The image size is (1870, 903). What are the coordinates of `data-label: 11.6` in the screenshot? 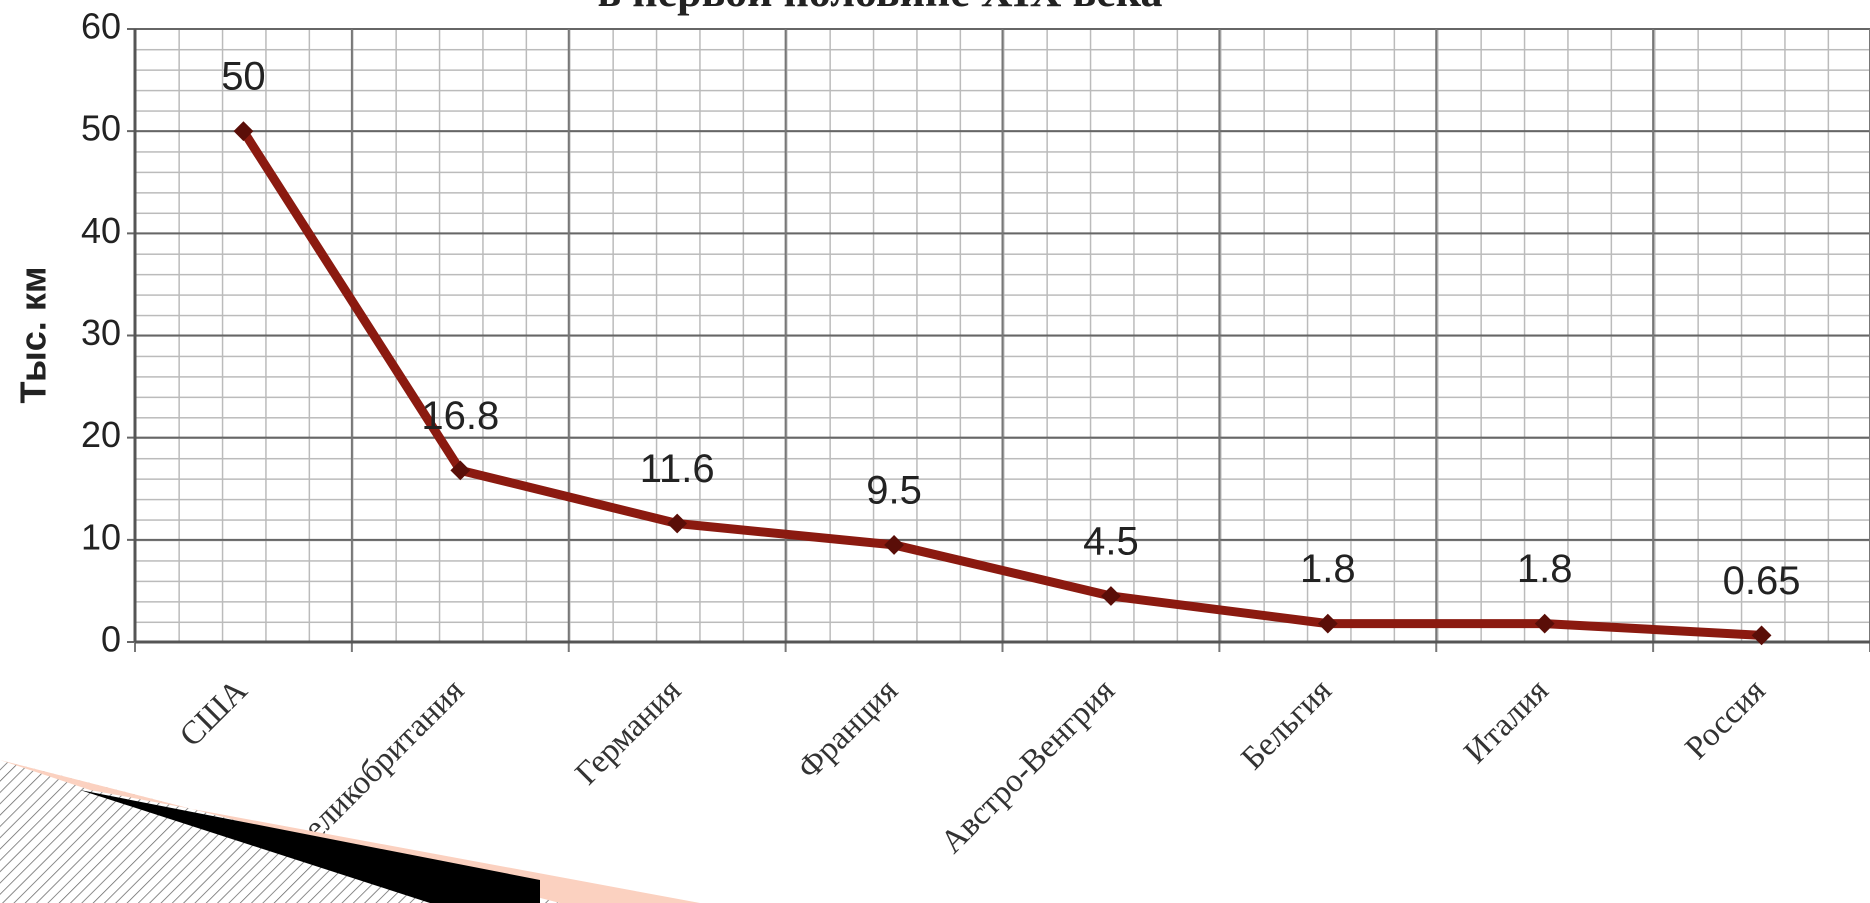 It's located at (677, 469).